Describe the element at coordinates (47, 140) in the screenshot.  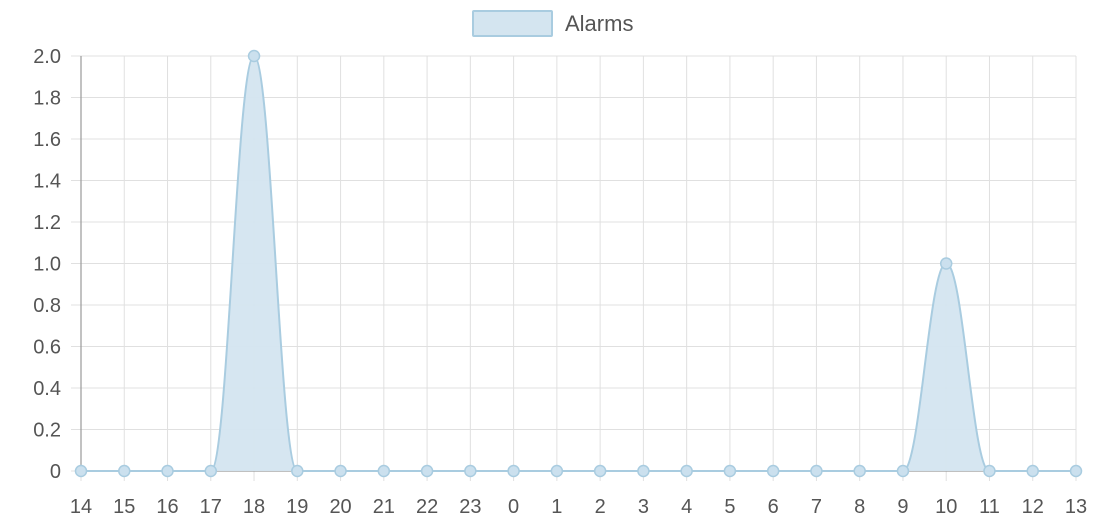
I see `y-tick-label: 1.6` at that location.